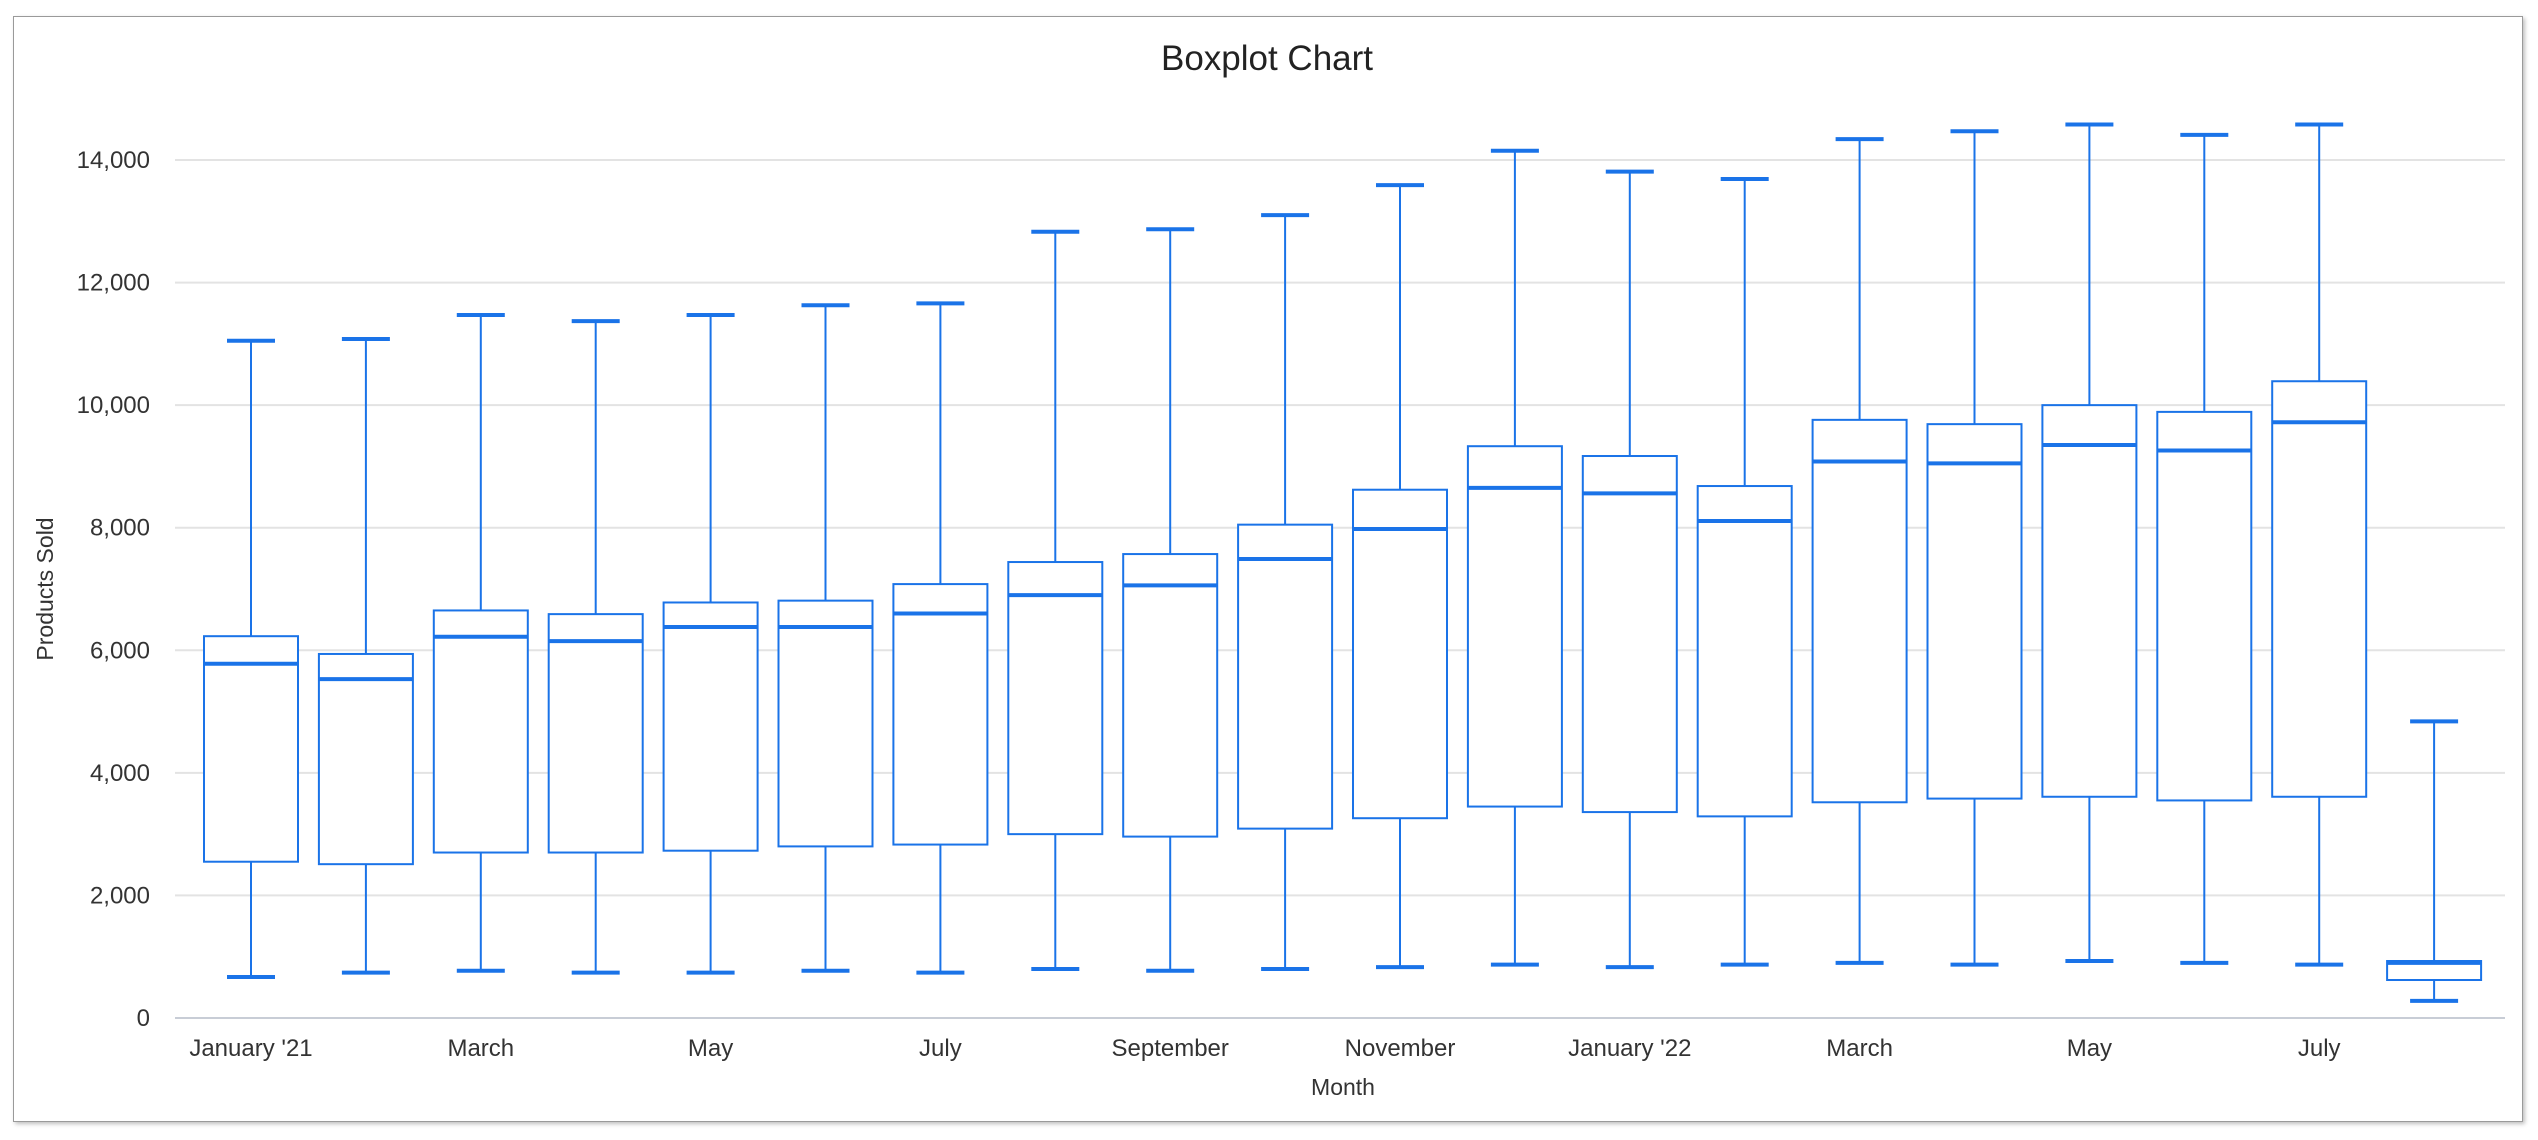 Image resolution: width=2538 pixels, height=1140 pixels. I want to click on y-tick-label: 4,000, so click(120, 773).